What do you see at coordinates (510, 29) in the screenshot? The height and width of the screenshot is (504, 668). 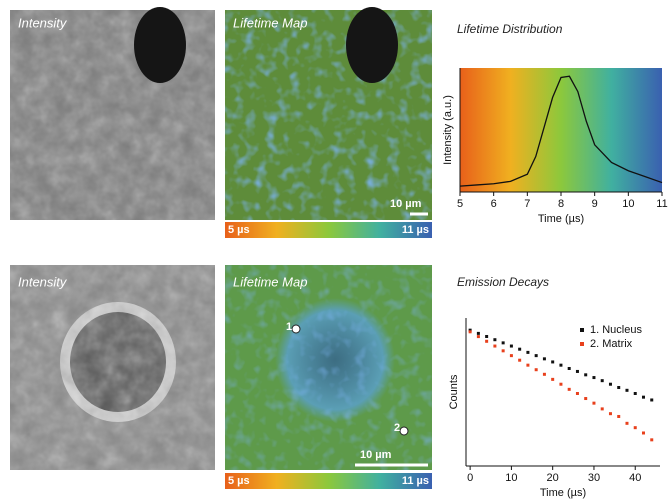 I see `chart-title: Lifetime Distribution` at bounding box center [510, 29].